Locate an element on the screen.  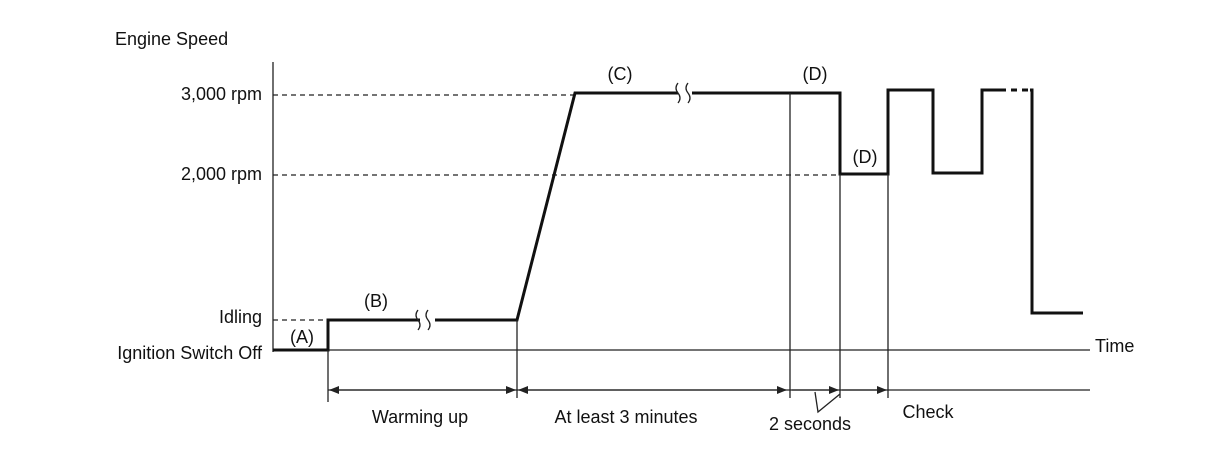
point-label: (A) is located at coordinates (302, 337).